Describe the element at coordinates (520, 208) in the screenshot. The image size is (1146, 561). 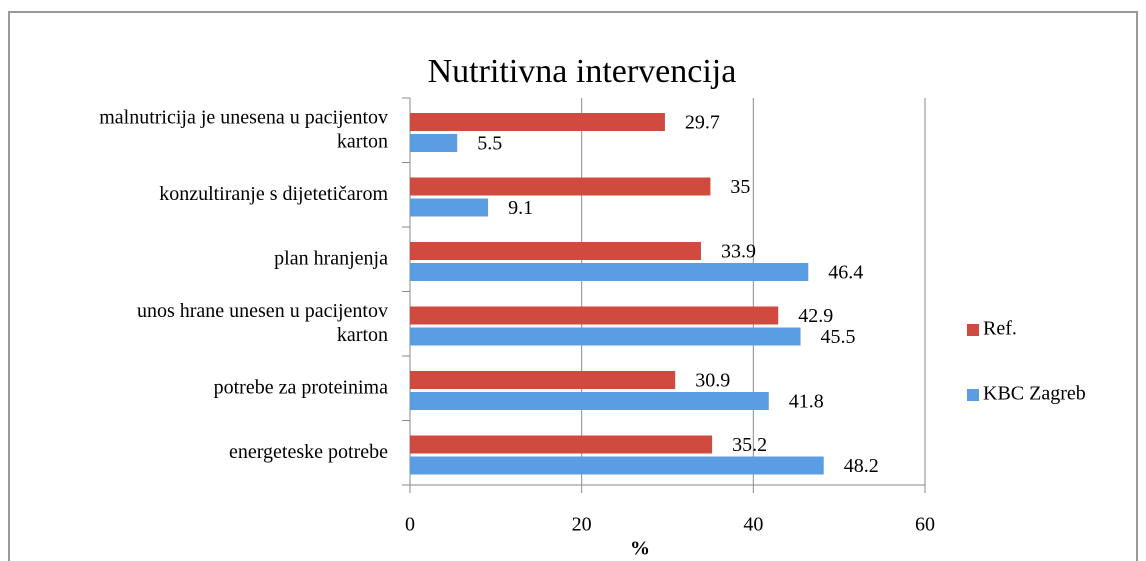
I see `data-label: 9.1` at that location.